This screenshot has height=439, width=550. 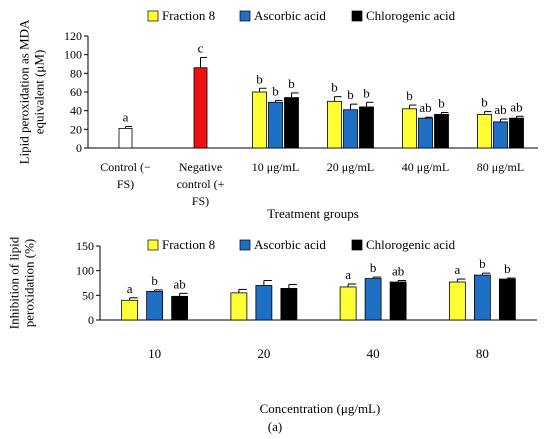 What do you see at coordinates (154, 353) in the screenshot?
I see `x-category-label: 10` at bounding box center [154, 353].